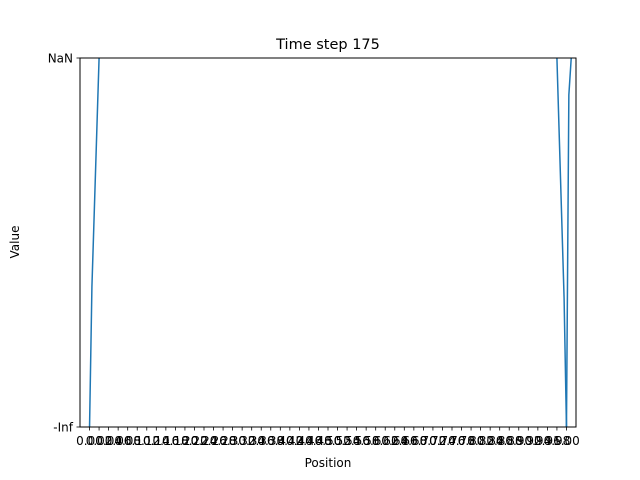 The image size is (640, 480). Describe the element at coordinates (146, 441) in the screenshot. I see `x-tick-label: 0.12` at that location.